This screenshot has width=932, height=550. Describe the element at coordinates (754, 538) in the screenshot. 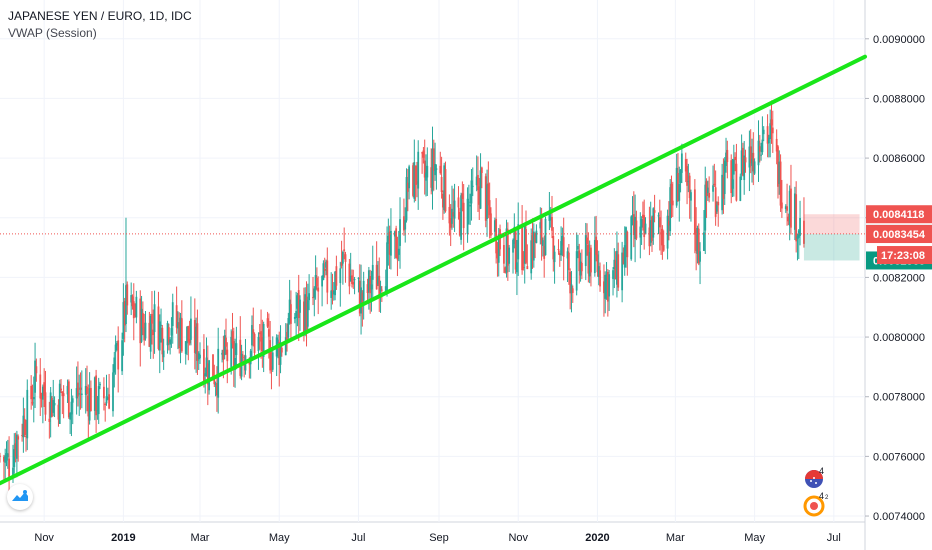

I see `time-tick-label: May` at that location.